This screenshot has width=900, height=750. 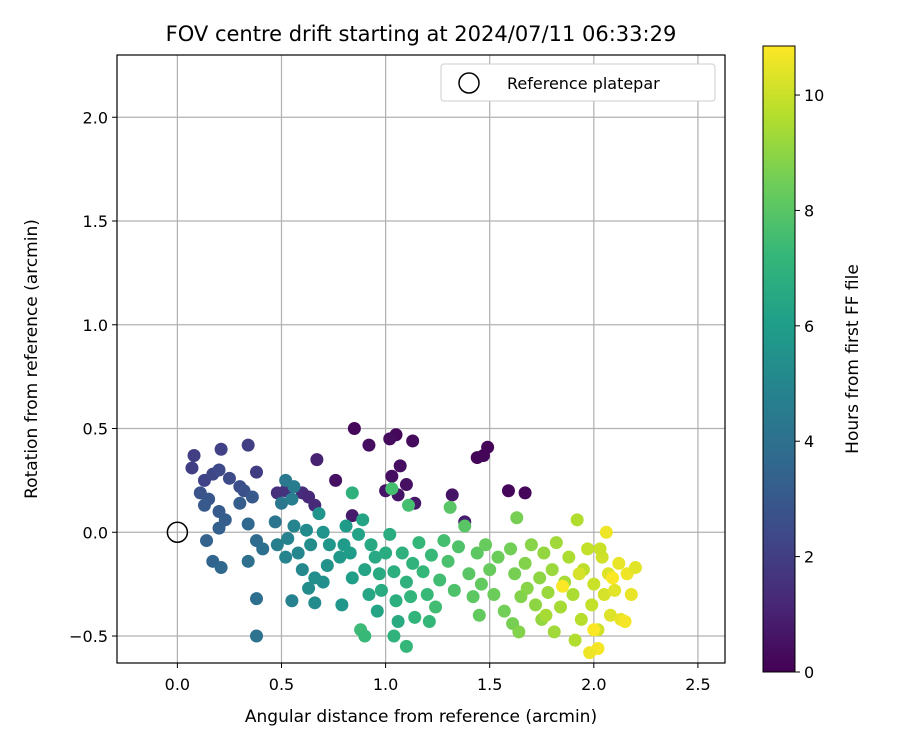 I want to click on x-tick-label: 0.5, so click(x=281, y=684).